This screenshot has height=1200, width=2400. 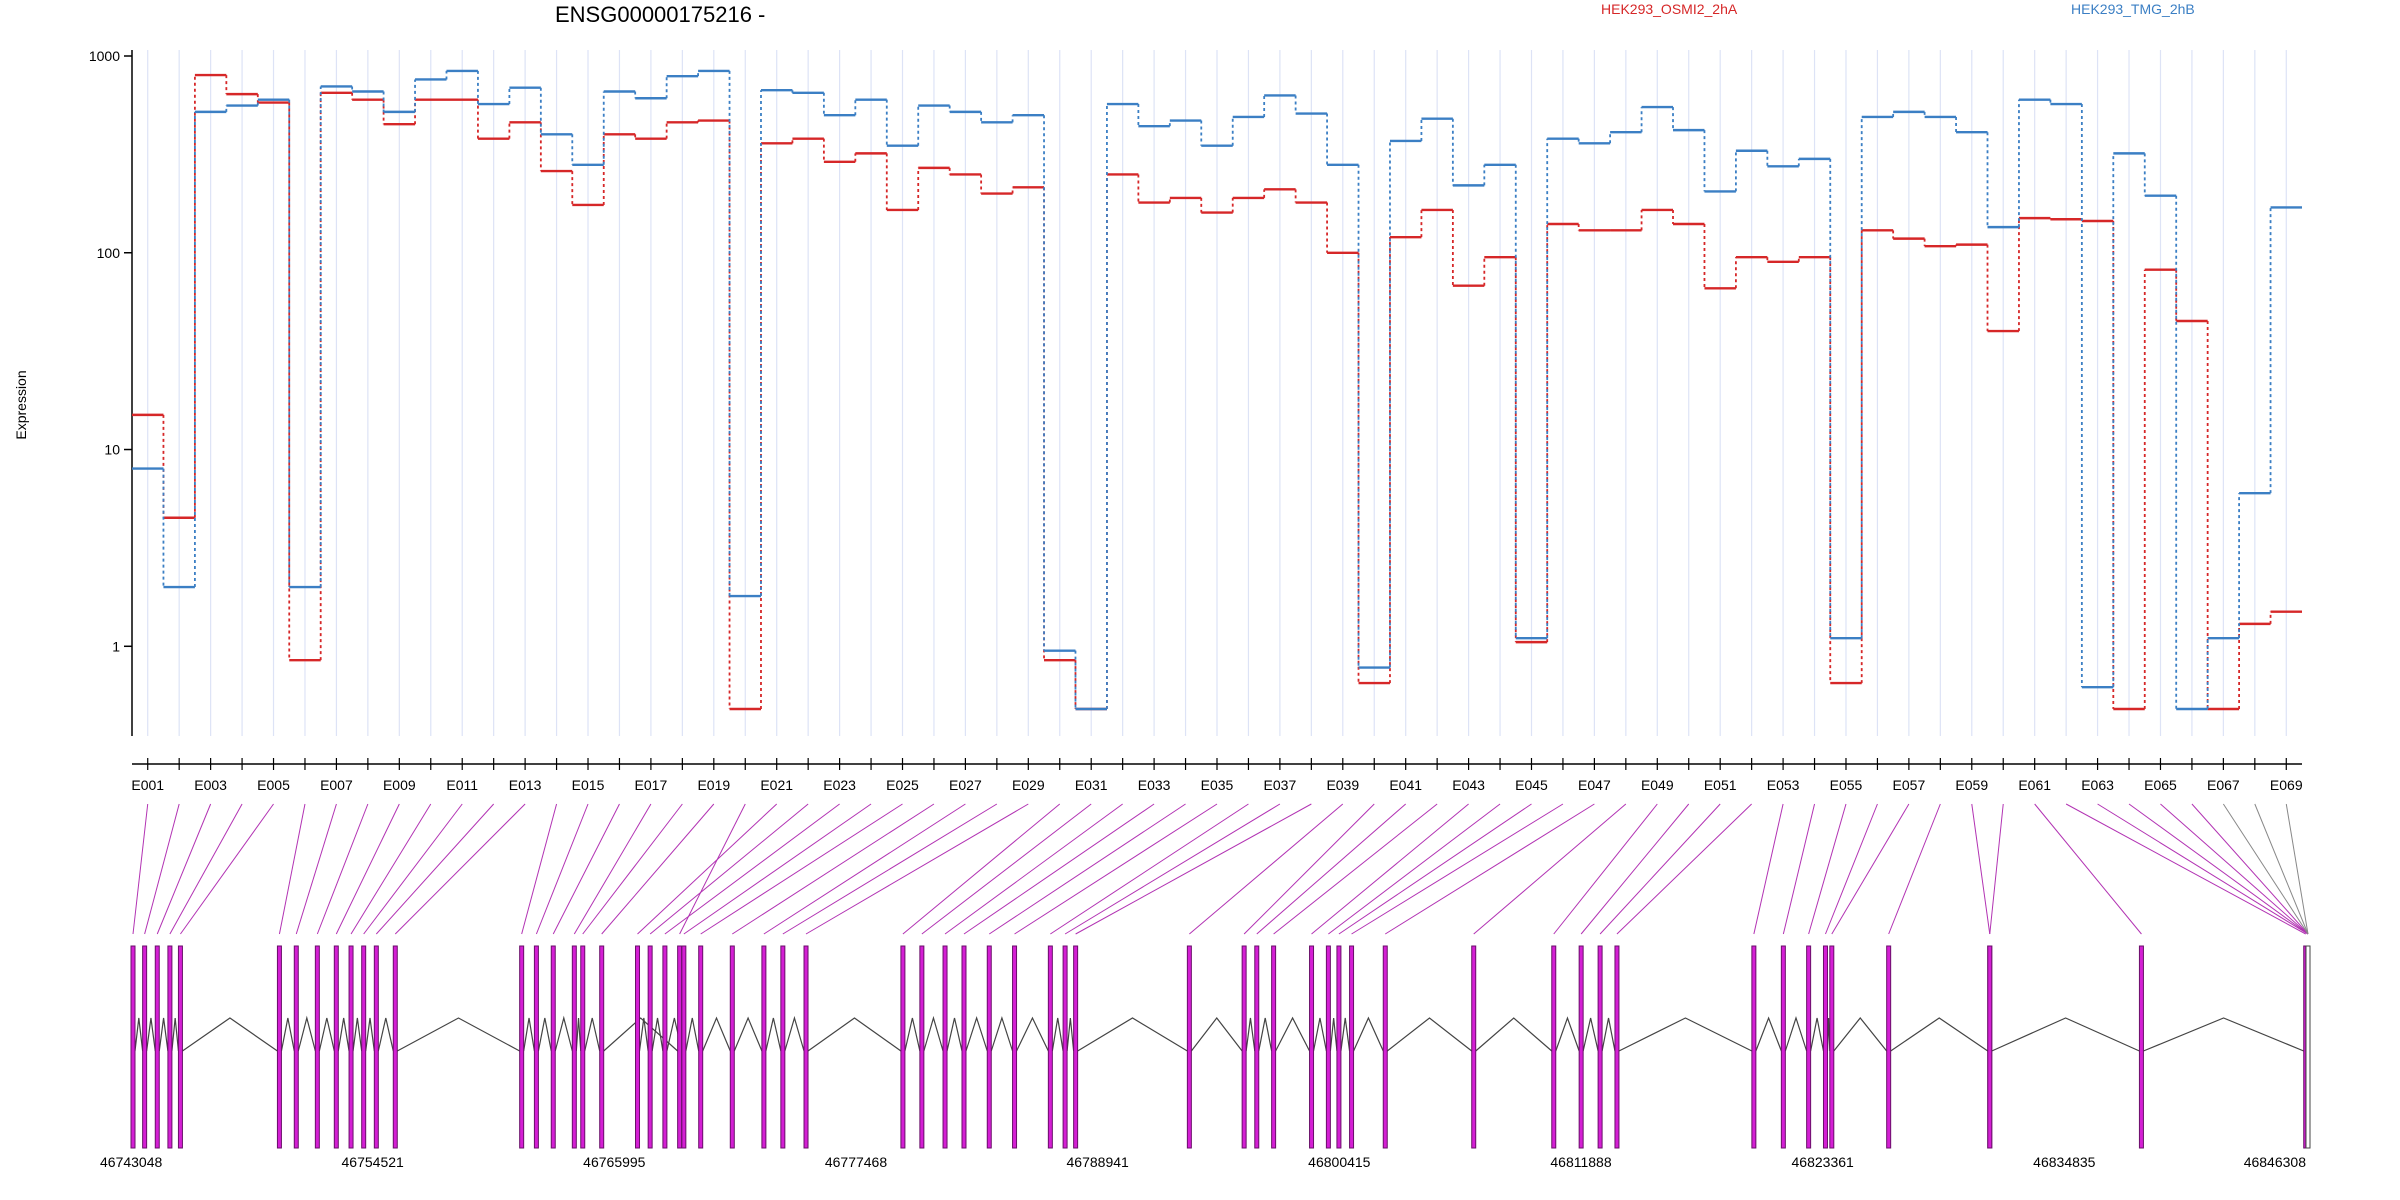 I want to click on gene-exon-E050, so click(x=1581, y=1047).